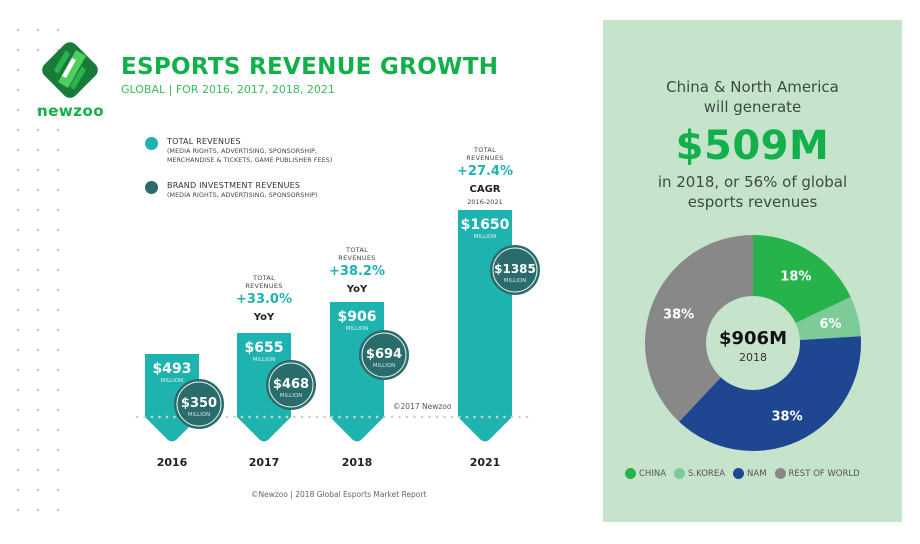 The height and width of the screenshot is (544, 920). I want to click on total-revenue-bar-2017, so click(264, 387).